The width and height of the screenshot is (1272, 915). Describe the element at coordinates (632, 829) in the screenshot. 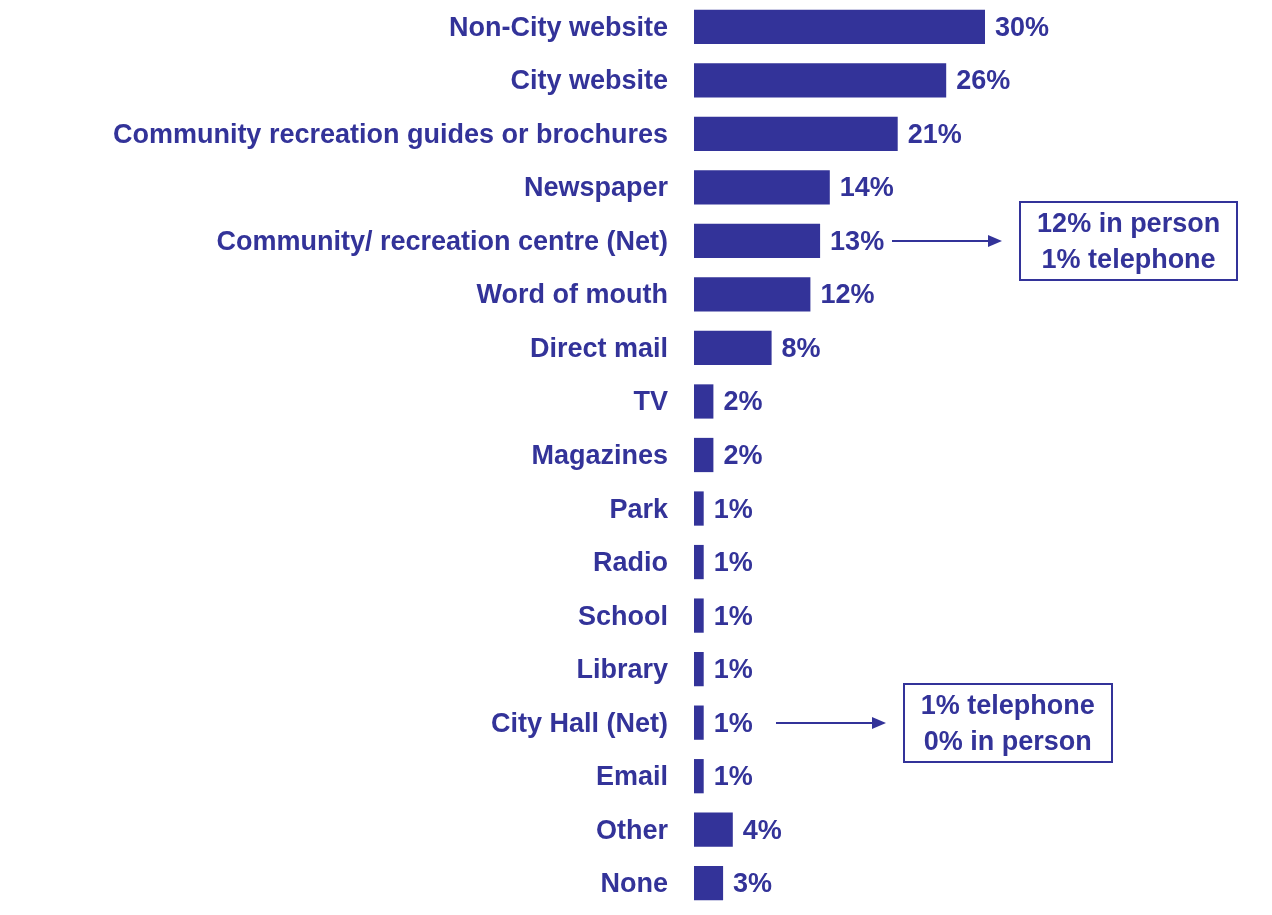

I see `y-tick-label: Other` at that location.